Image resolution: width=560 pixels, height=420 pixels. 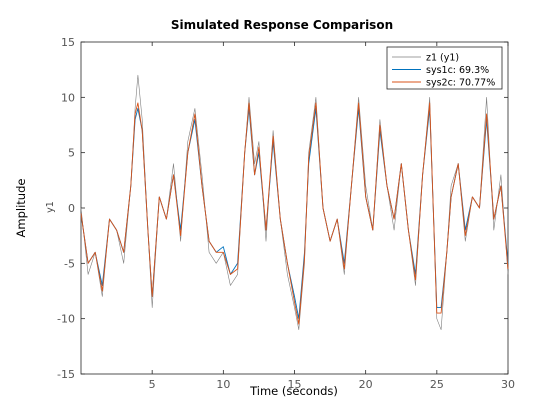 What do you see at coordinates (457, 70) in the screenshot?
I see `legend-label-2: sys1c: 69.3%` at bounding box center [457, 70].